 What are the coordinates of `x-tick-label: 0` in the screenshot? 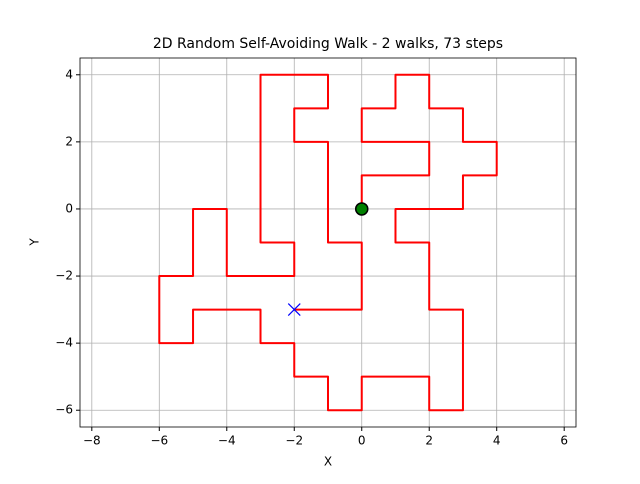 It's located at (362, 441).